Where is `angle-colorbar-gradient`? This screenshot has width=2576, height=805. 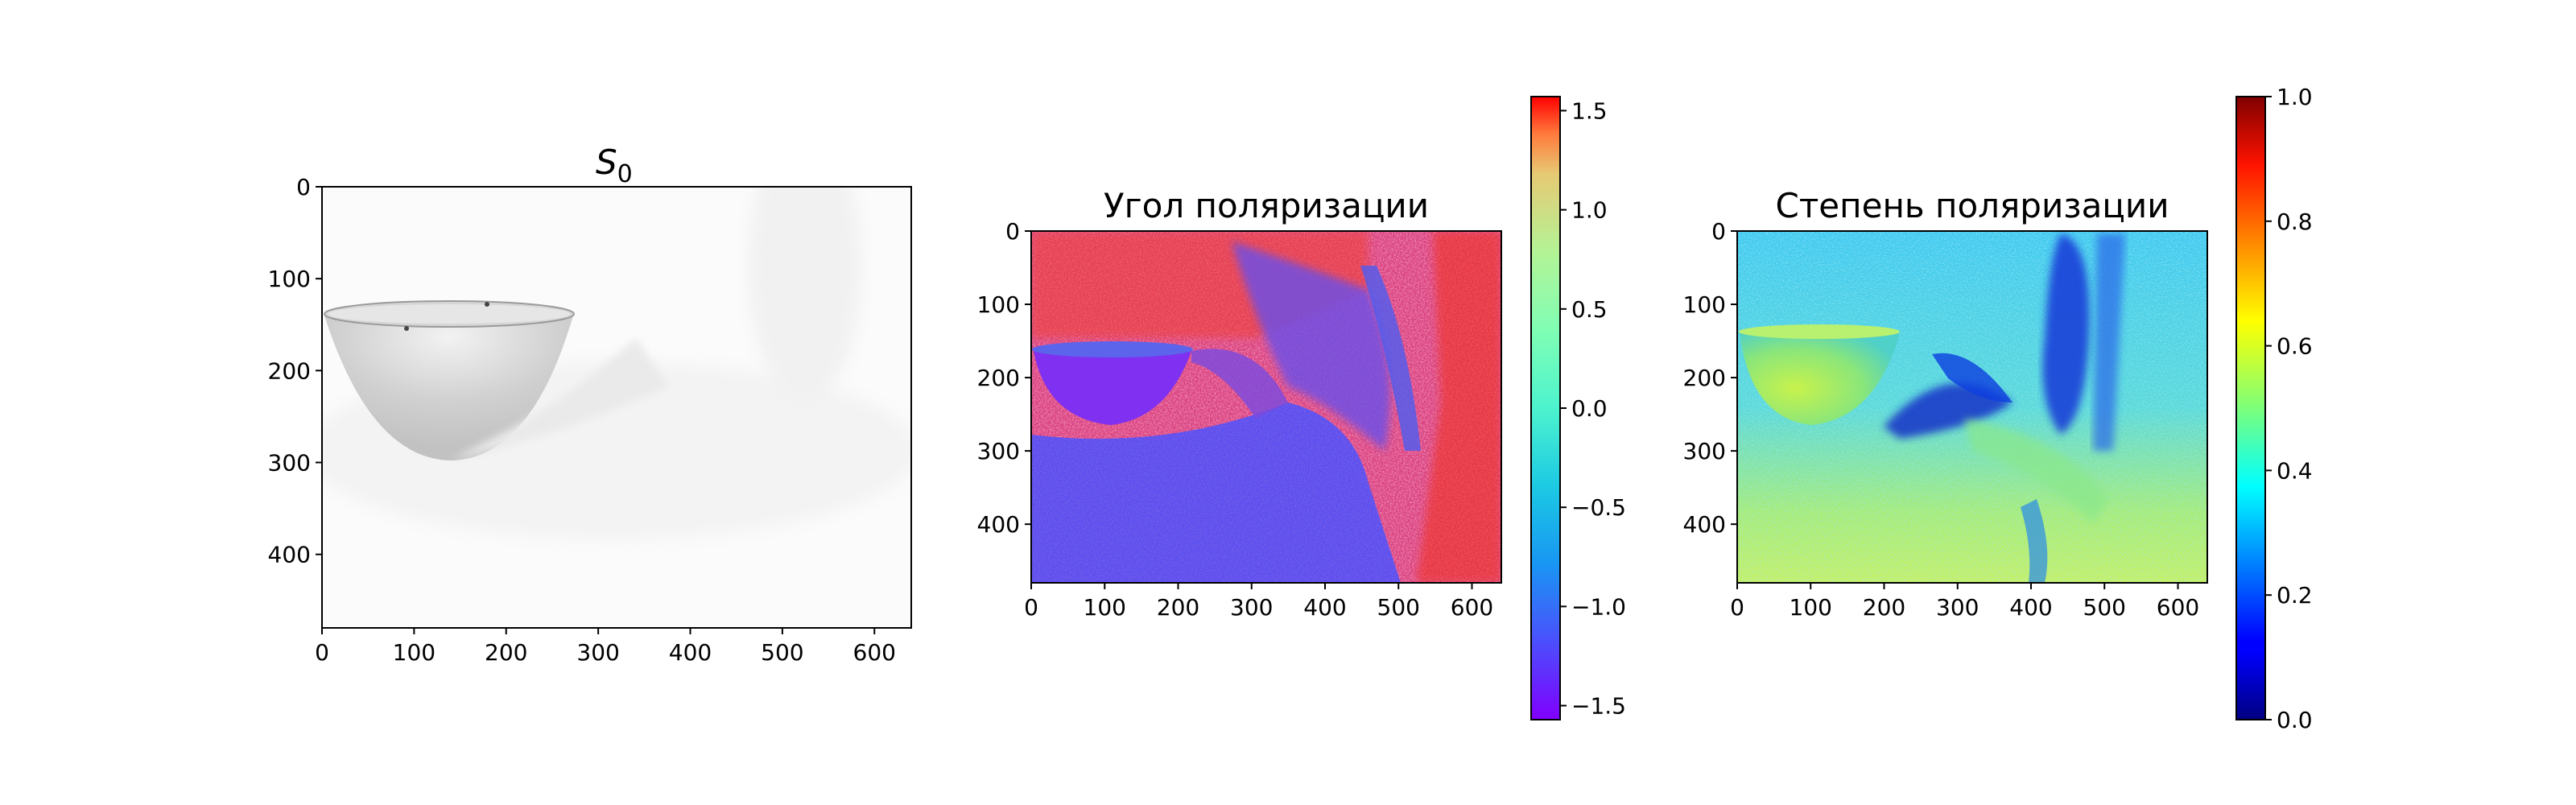
angle-colorbar-gradient is located at coordinates (1545, 408).